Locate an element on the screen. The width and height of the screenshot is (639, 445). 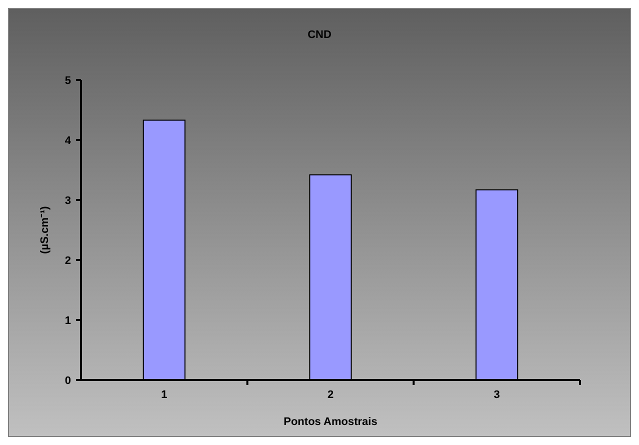
x-axis-title: Pontos Amostrais is located at coordinates (331, 422).